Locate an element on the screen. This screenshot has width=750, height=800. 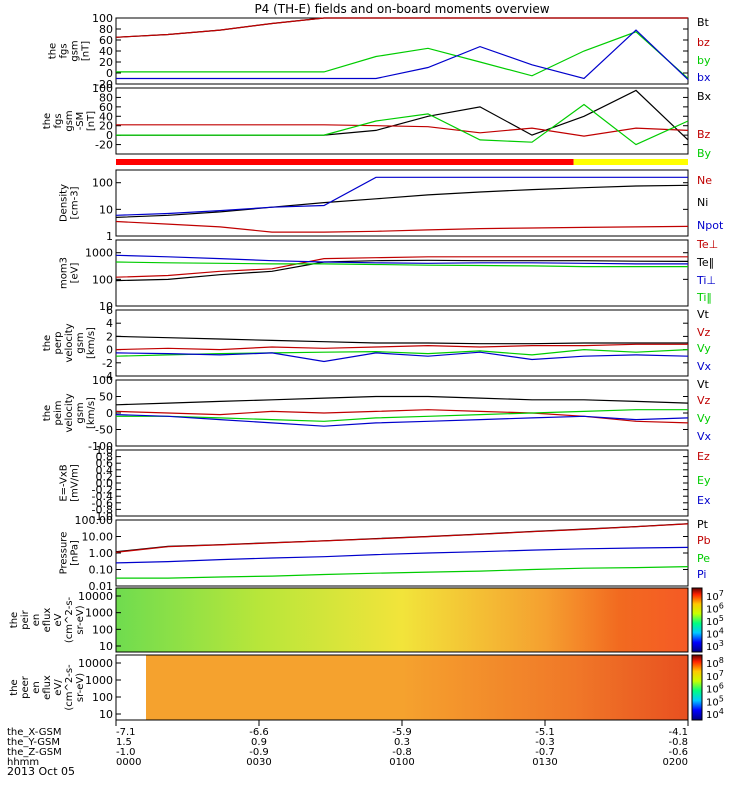
y-axis-label-line: en is located at coordinates (36, 620).